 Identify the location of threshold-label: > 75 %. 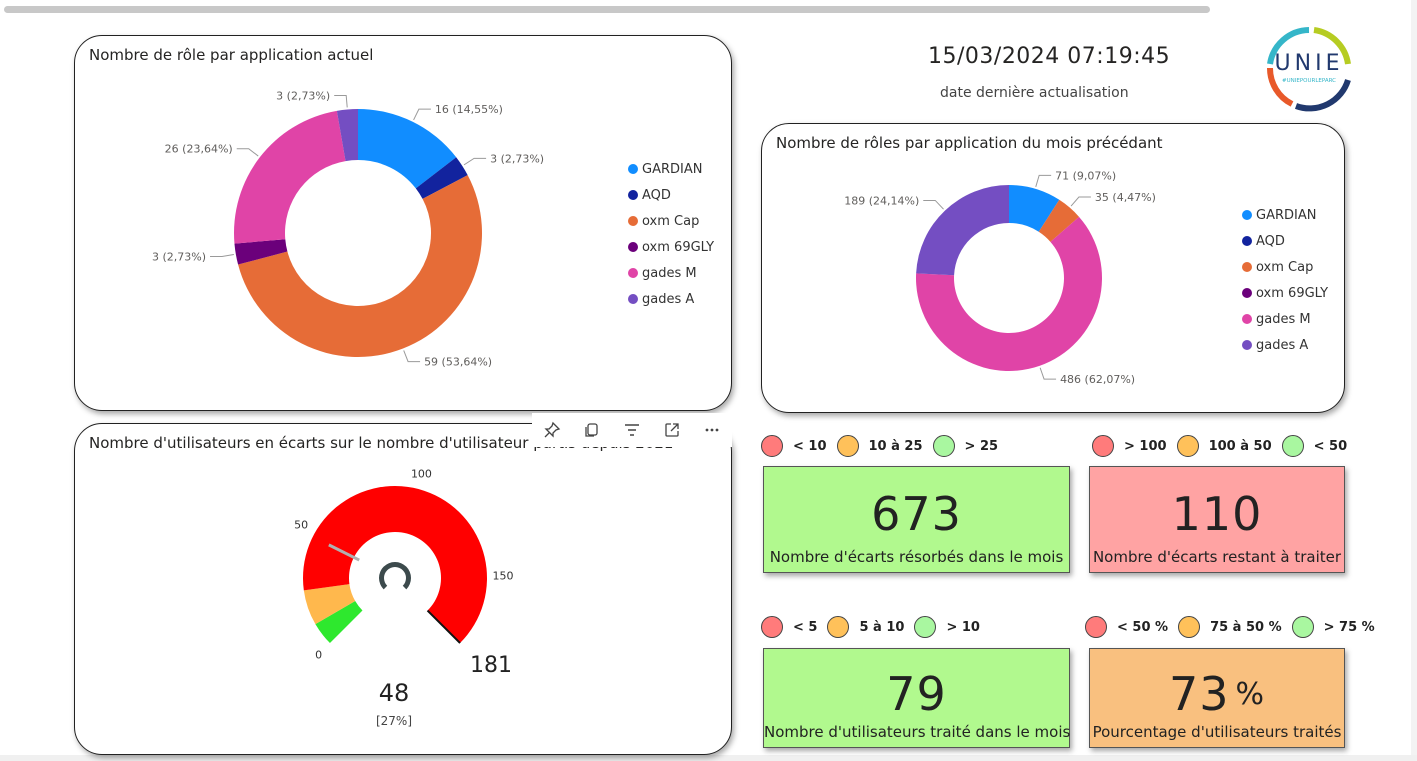
(1349, 627).